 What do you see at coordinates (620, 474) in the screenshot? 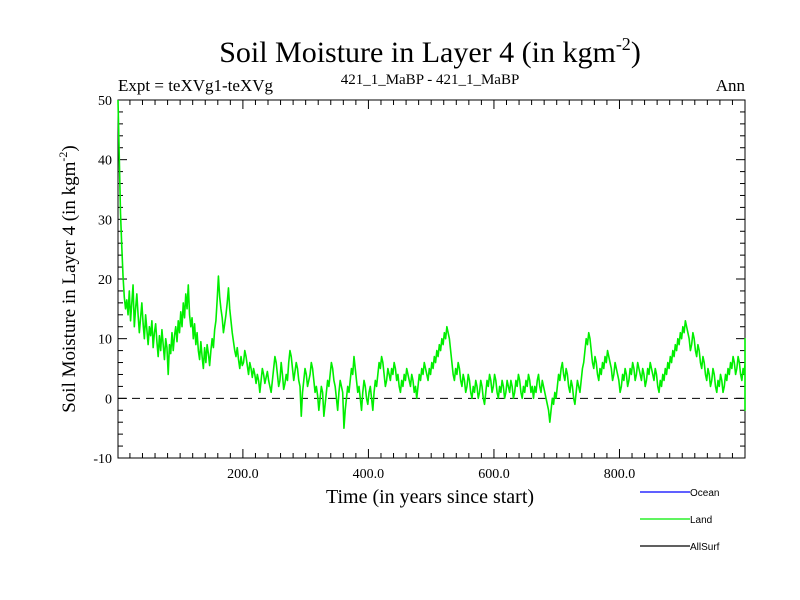
I see `x-tick-label: 800.0` at bounding box center [620, 474].